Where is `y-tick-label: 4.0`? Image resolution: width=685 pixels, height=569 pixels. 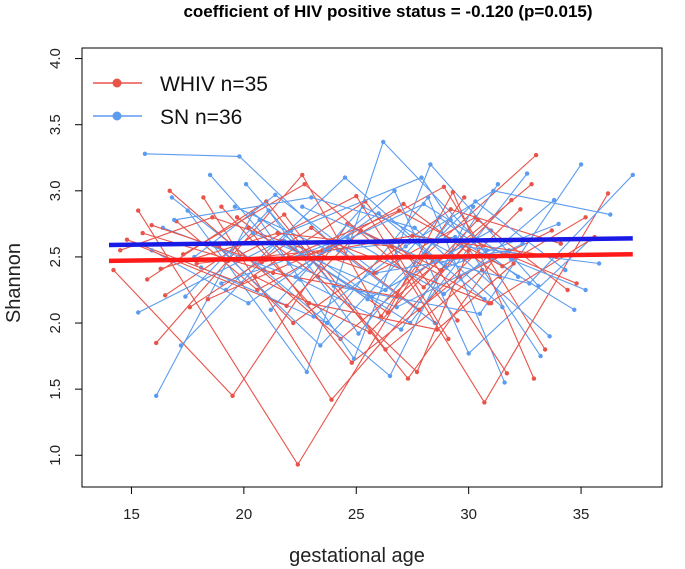 y-tick-label: 4.0 is located at coordinates (55, 58).